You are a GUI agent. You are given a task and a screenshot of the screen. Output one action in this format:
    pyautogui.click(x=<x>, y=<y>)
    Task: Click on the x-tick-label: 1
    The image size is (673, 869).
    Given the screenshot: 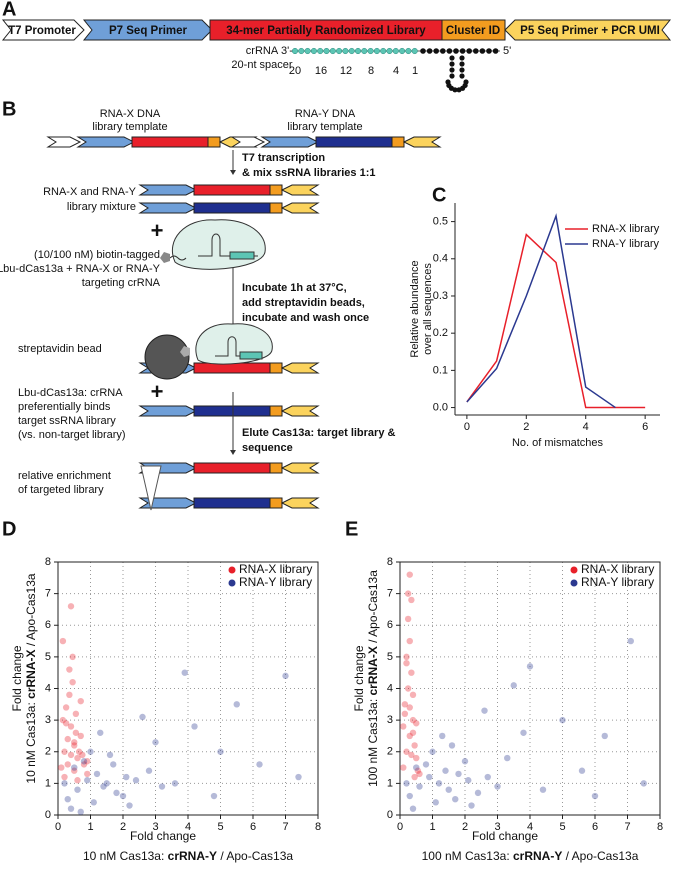 What is the action you would take?
    pyautogui.click(x=90, y=827)
    